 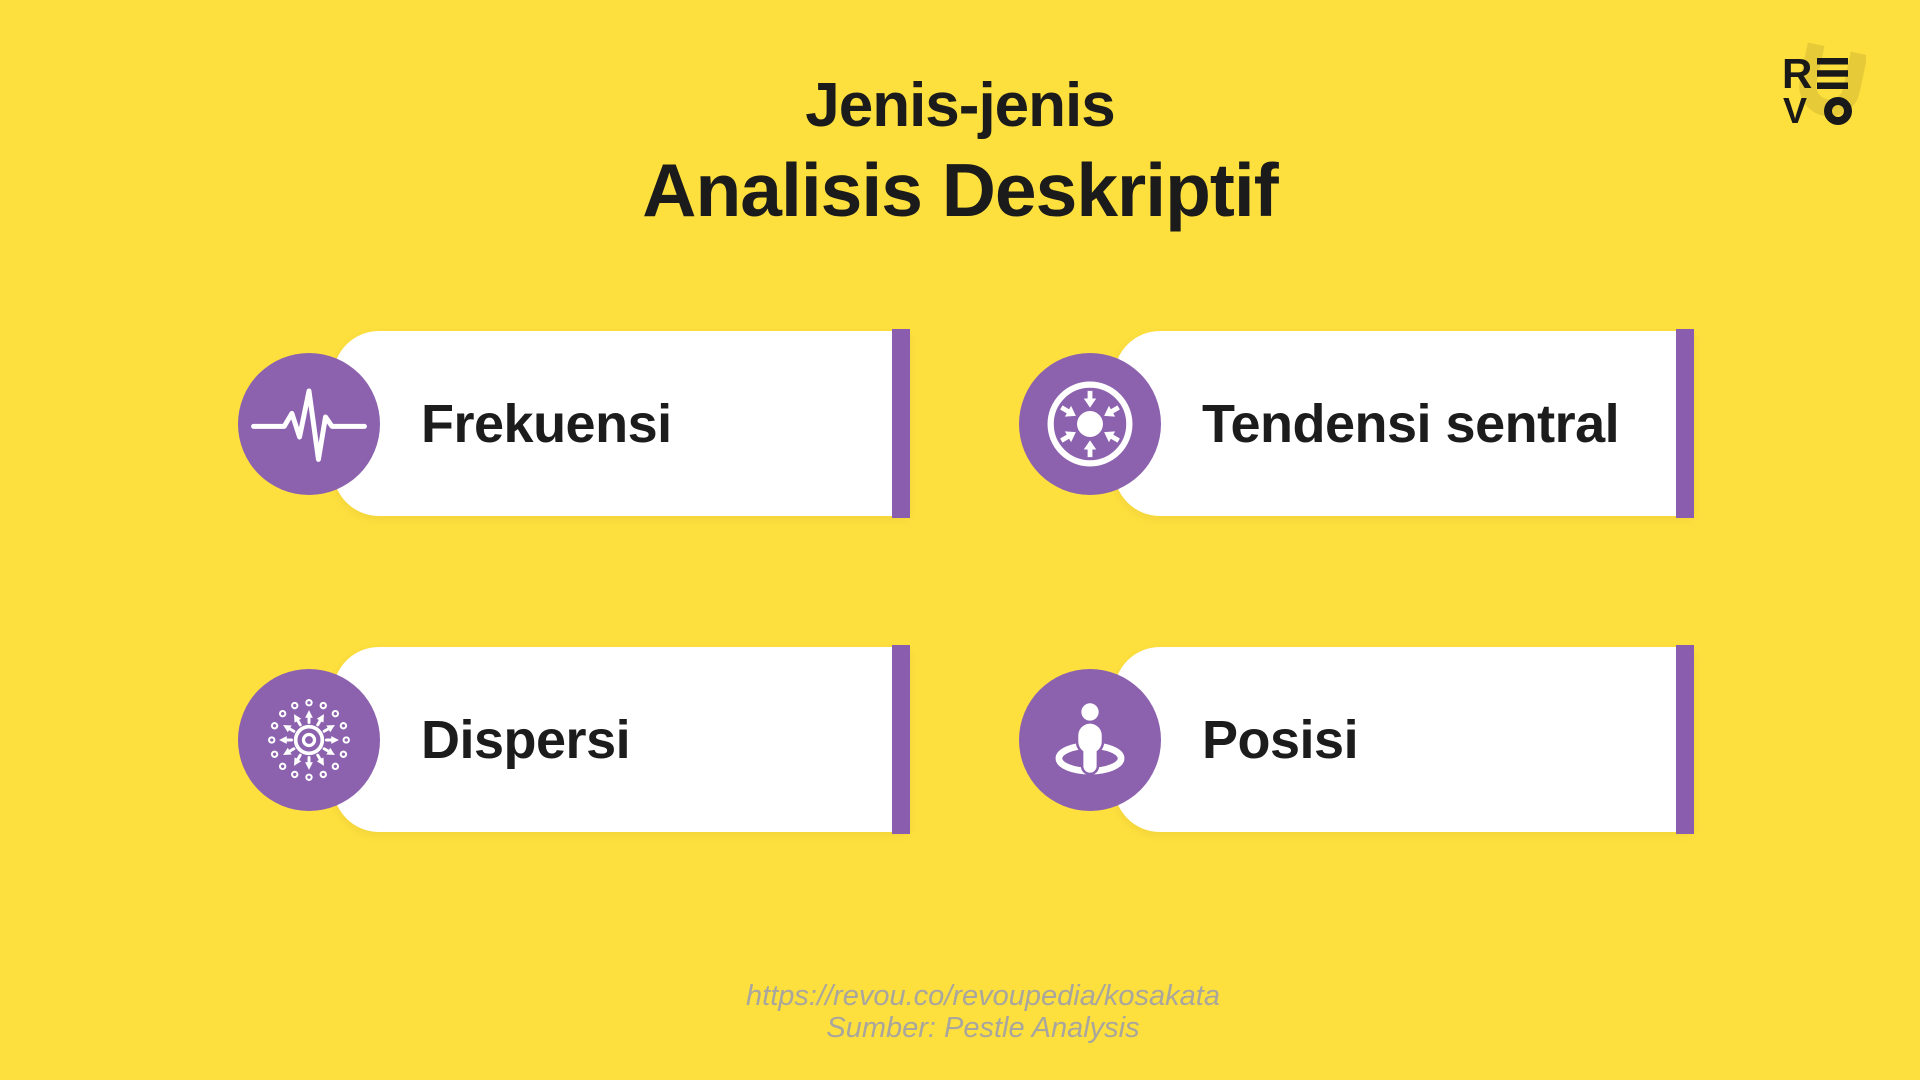 I want to click on person-location-icon, so click(x=1090, y=738).